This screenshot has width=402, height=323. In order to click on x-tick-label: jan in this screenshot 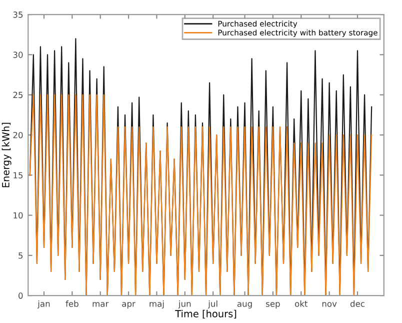, I will do `click(43, 304)`.